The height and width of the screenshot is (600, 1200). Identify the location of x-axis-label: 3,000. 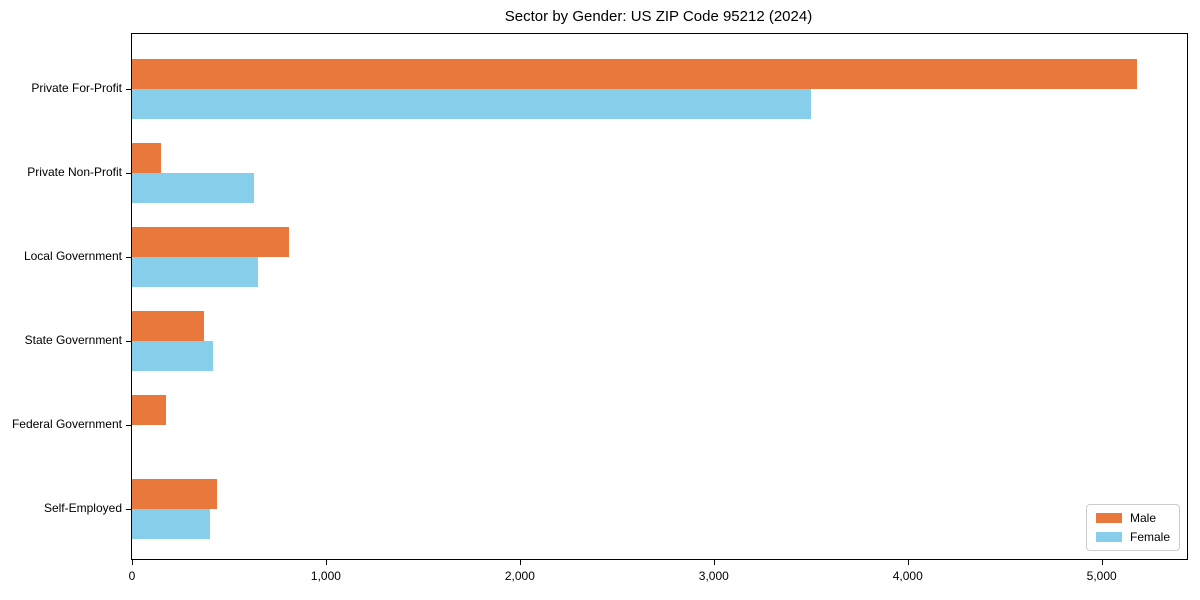
(713, 576).